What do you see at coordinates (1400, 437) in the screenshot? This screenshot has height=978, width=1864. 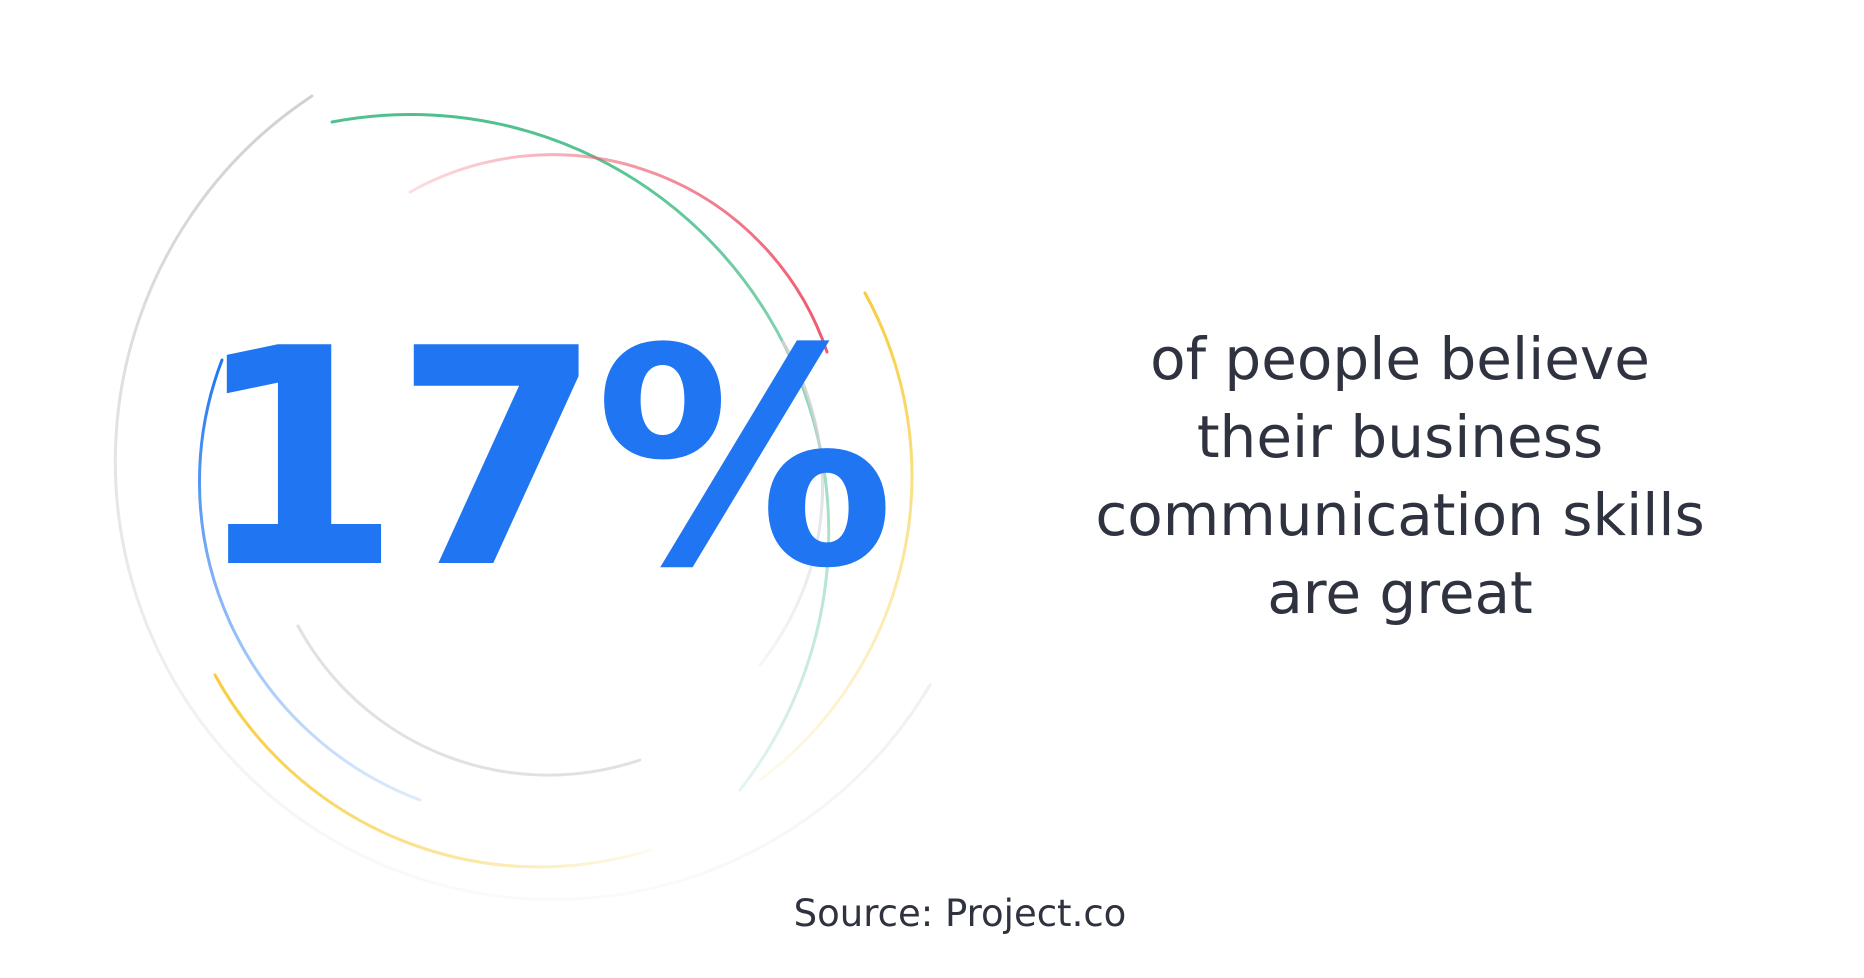 I see `caption-line: their business` at bounding box center [1400, 437].